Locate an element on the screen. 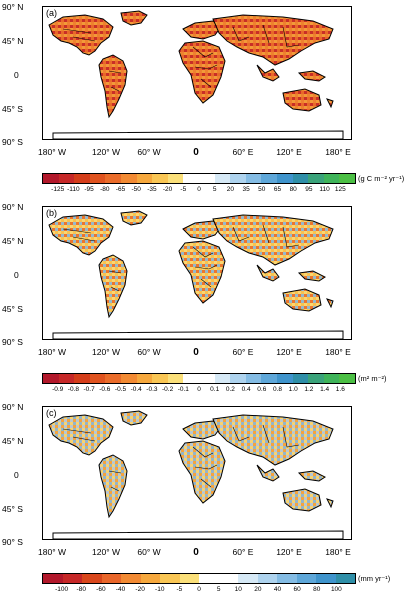 This screenshot has width=412, height=600. lon-label-180e: 180° E is located at coordinates (338, 152).